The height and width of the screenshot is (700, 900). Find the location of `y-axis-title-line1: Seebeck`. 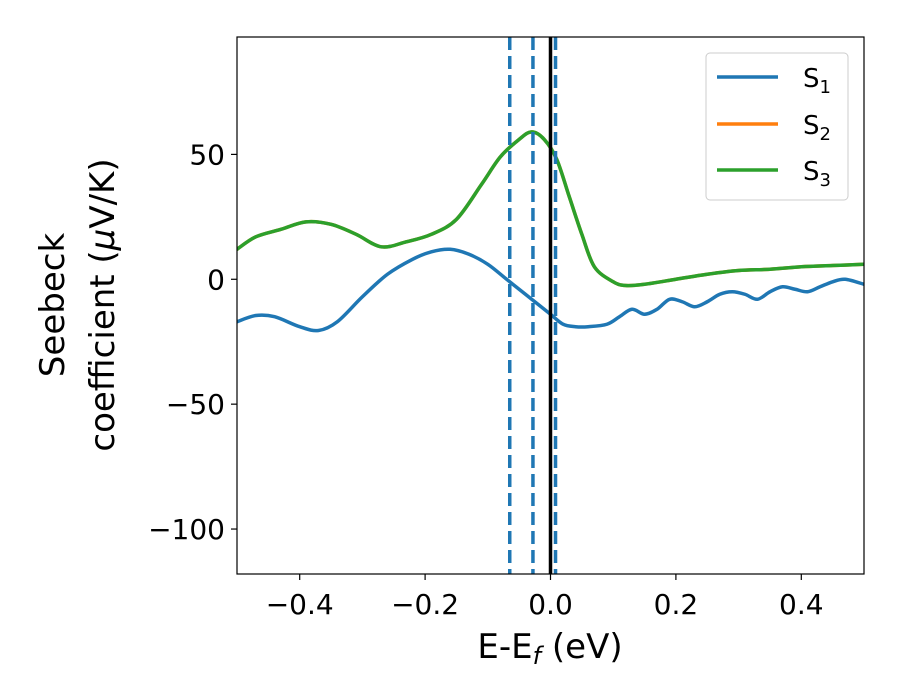

y-axis-title-line1: Seebeck is located at coordinates (53, 305).